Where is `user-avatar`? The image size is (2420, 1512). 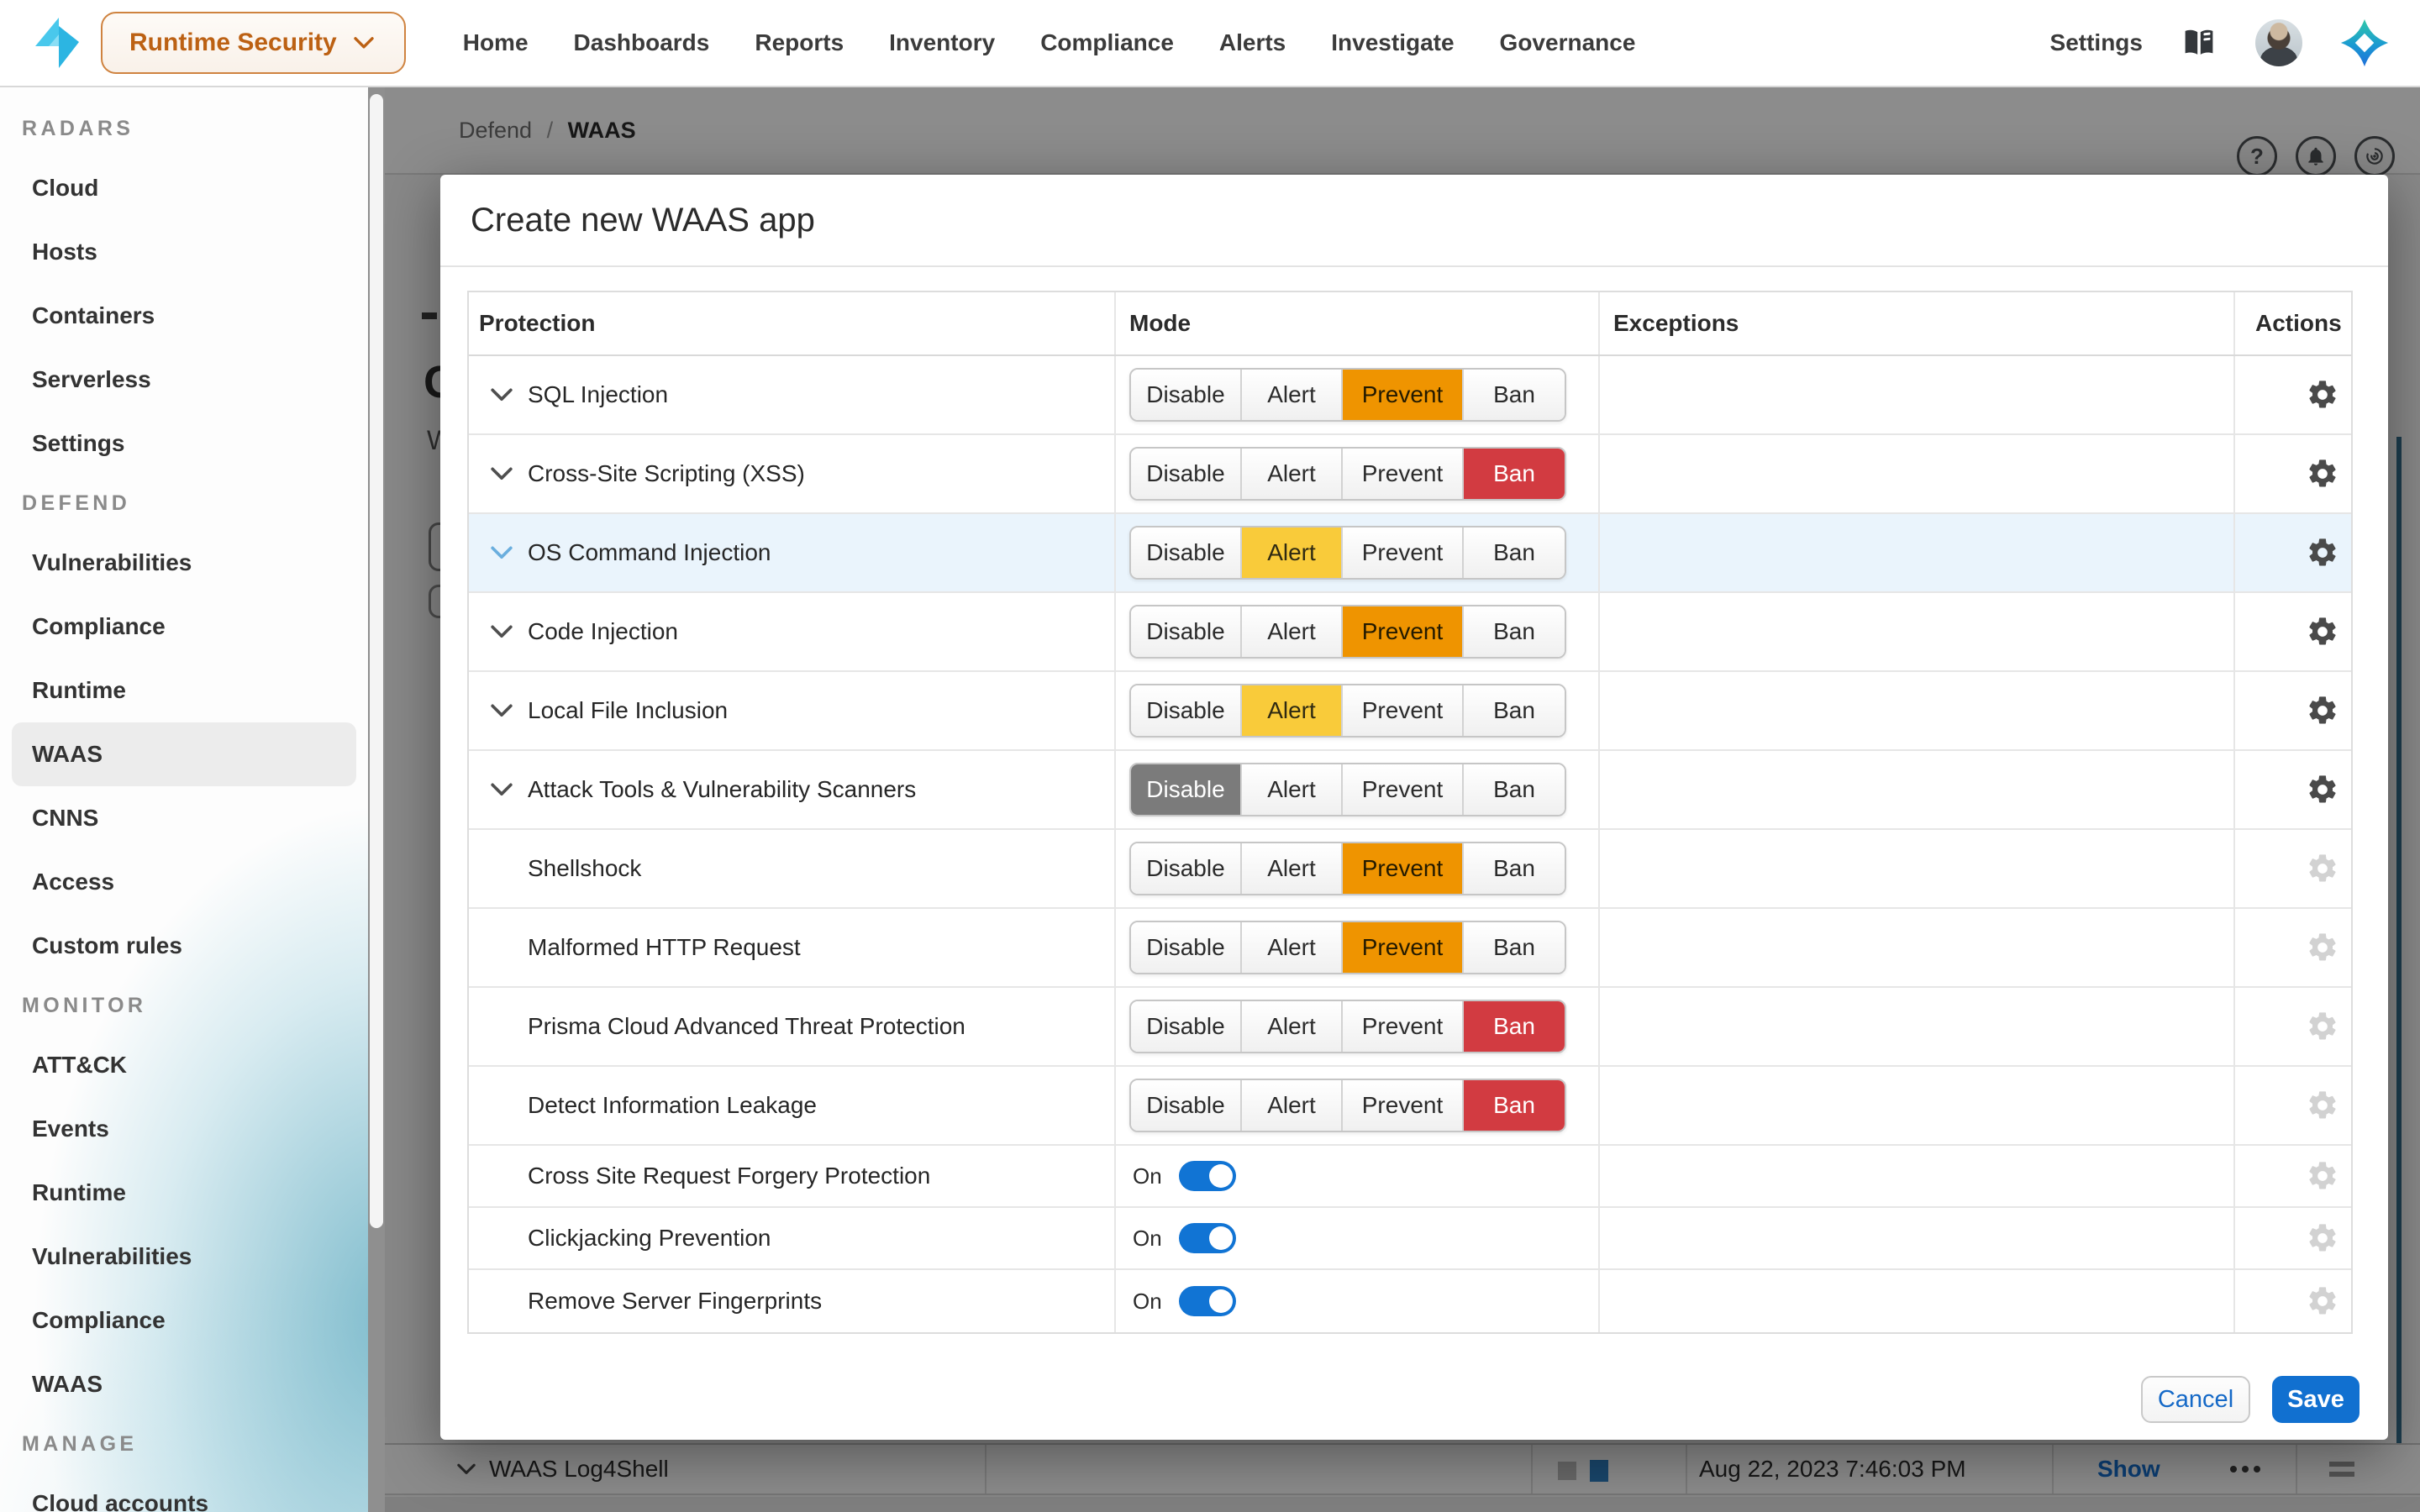
user-avatar is located at coordinates (2278, 42).